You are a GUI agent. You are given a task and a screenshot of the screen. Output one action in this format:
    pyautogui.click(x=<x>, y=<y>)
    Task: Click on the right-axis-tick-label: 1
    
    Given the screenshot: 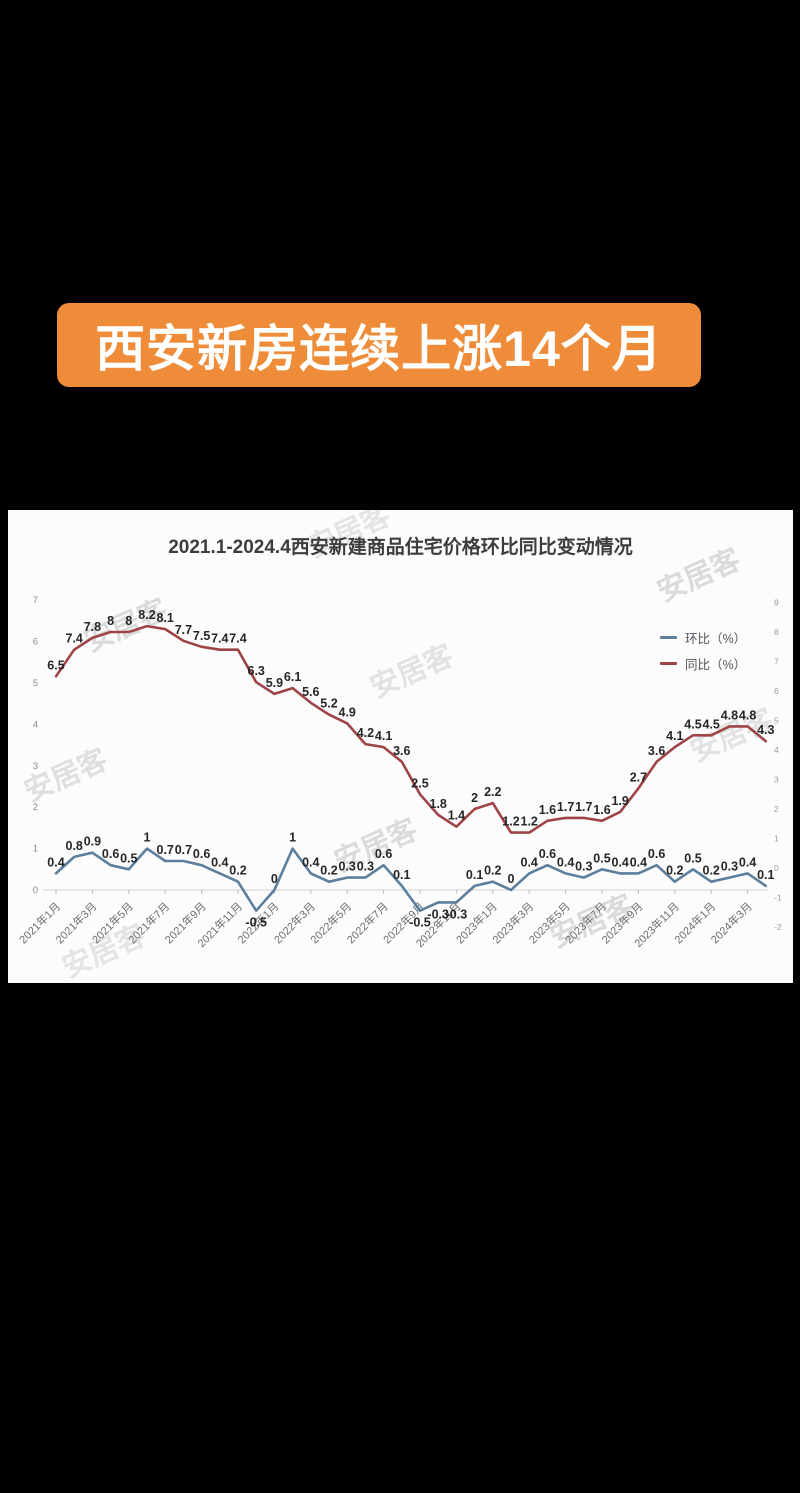 What is the action you would take?
    pyautogui.click(x=776, y=839)
    